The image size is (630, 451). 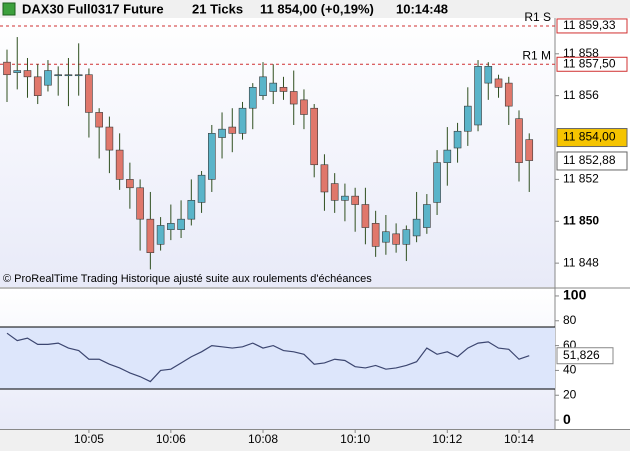 What do you see at coordinates (581, 53) in the screenshot?
I see `y-tick-label: 11 858` at bounding box center [581, 53].